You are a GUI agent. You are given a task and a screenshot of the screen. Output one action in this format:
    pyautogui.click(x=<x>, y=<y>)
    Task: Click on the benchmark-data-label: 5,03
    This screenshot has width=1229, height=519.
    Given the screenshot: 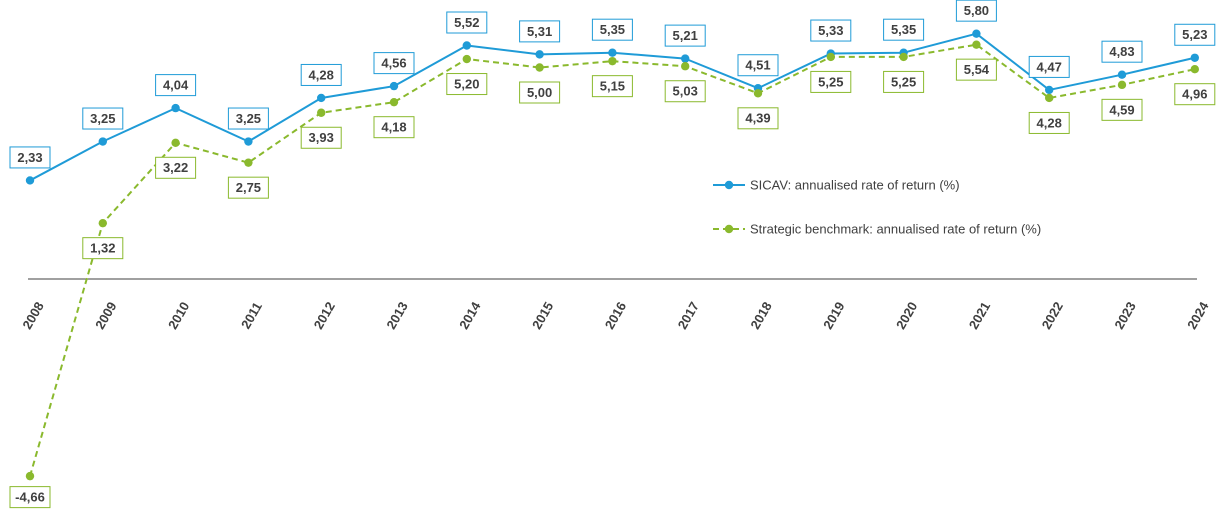 What is the action you would take?
    pyautogui.click(x=685, y=91)
    